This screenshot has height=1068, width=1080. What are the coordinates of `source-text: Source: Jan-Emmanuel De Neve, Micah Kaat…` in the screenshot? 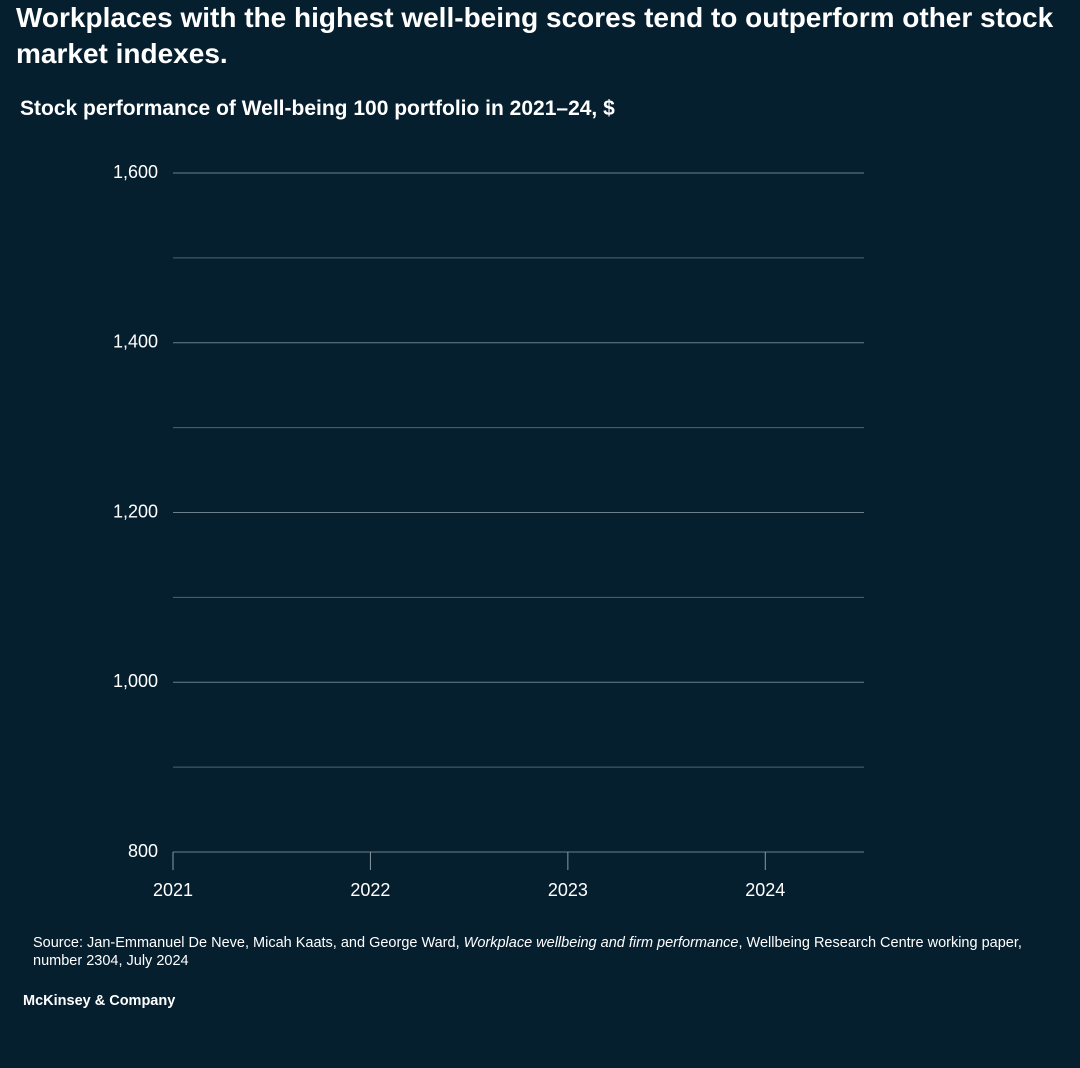 It's located at (248, 943).